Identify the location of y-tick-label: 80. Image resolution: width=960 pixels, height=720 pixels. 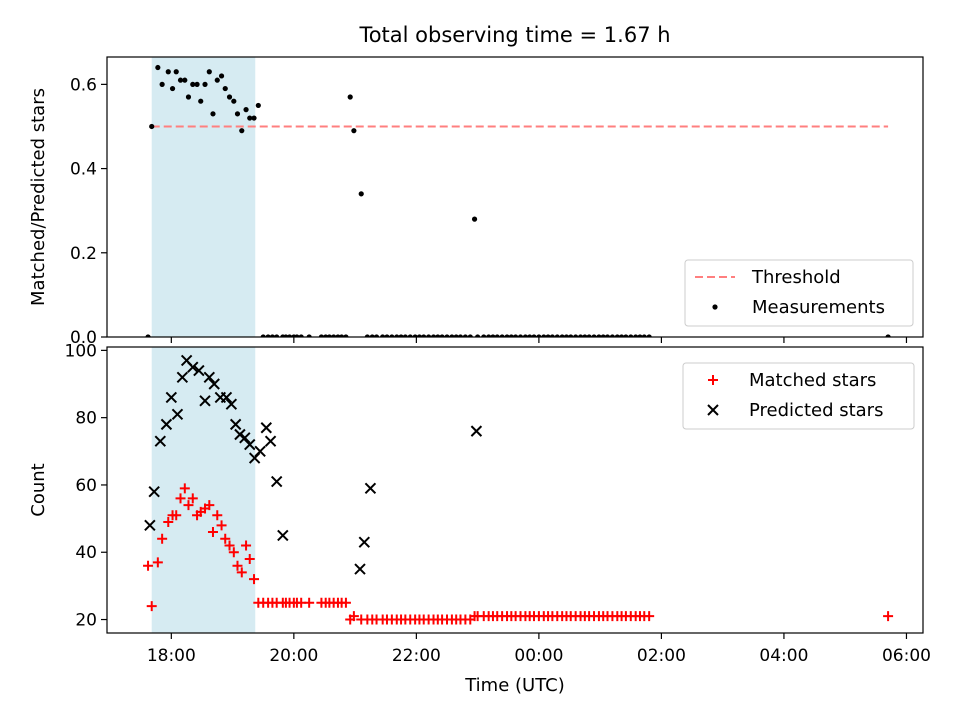
(86, 419).